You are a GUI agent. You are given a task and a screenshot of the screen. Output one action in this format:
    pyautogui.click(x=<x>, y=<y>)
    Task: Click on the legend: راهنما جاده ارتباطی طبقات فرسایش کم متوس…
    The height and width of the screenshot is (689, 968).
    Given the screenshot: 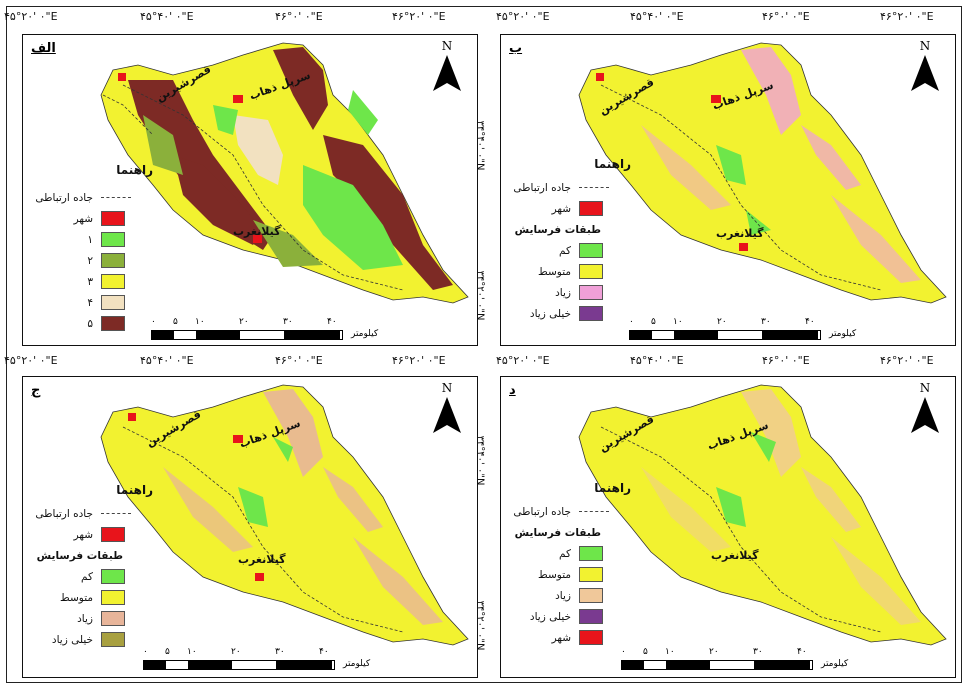 What is the action you would take?
    pyautogui.click(x=571, y=564)
    